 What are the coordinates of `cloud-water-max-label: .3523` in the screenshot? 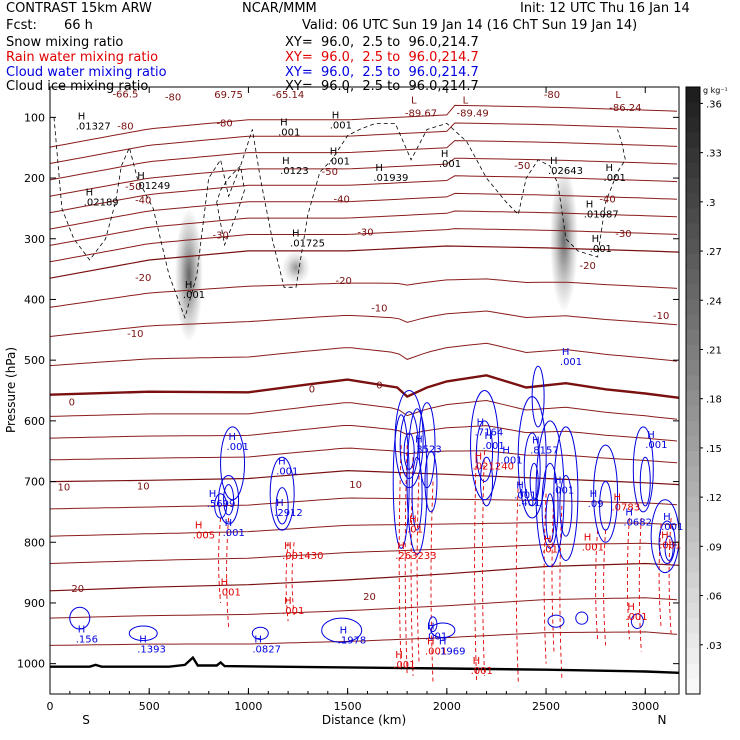 It's located at (427, 449).